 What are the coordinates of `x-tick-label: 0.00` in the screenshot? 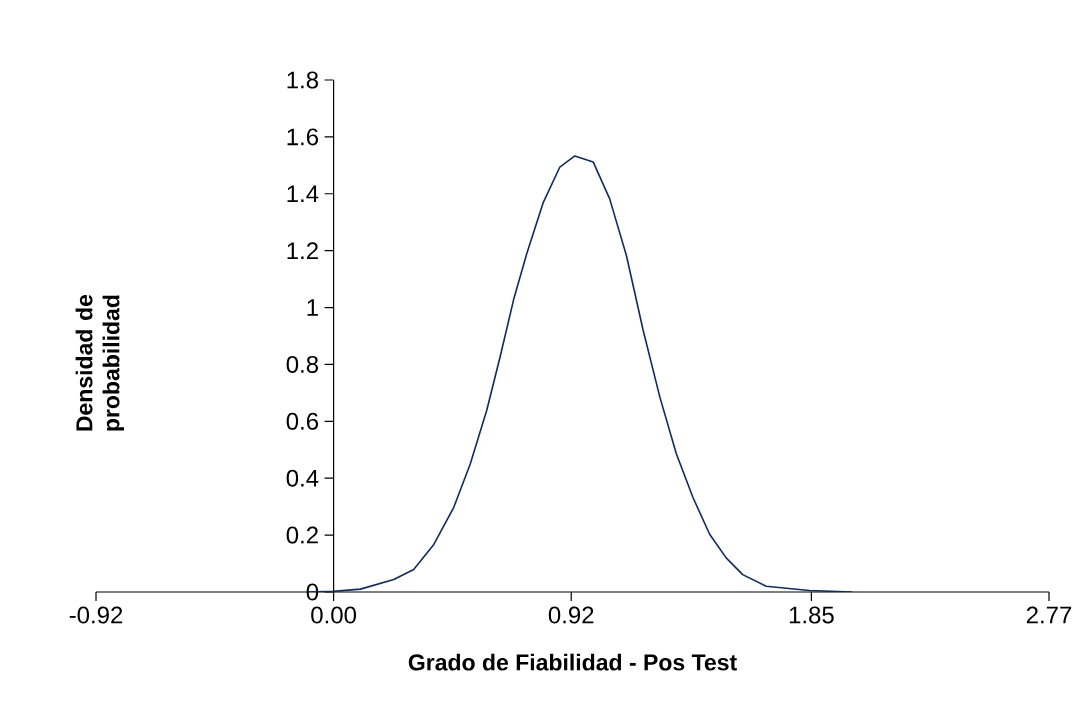 It's located at (334, 615).